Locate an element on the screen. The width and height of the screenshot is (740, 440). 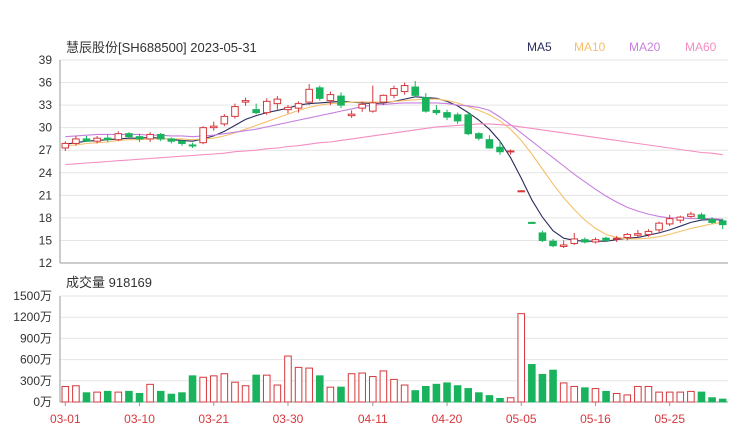
volume-tick-label: 1200万 is located at coordinates (32, 317).